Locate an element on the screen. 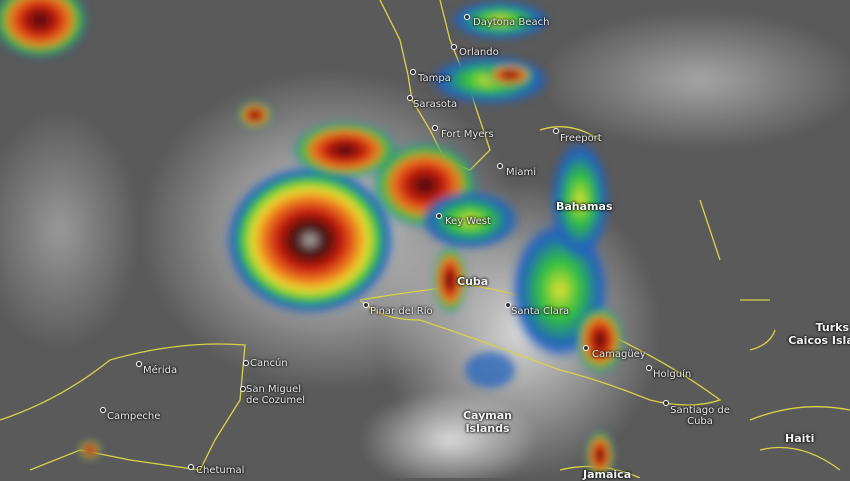  city-label-camaguey: Camagüey is located at coordinates (619, 354).